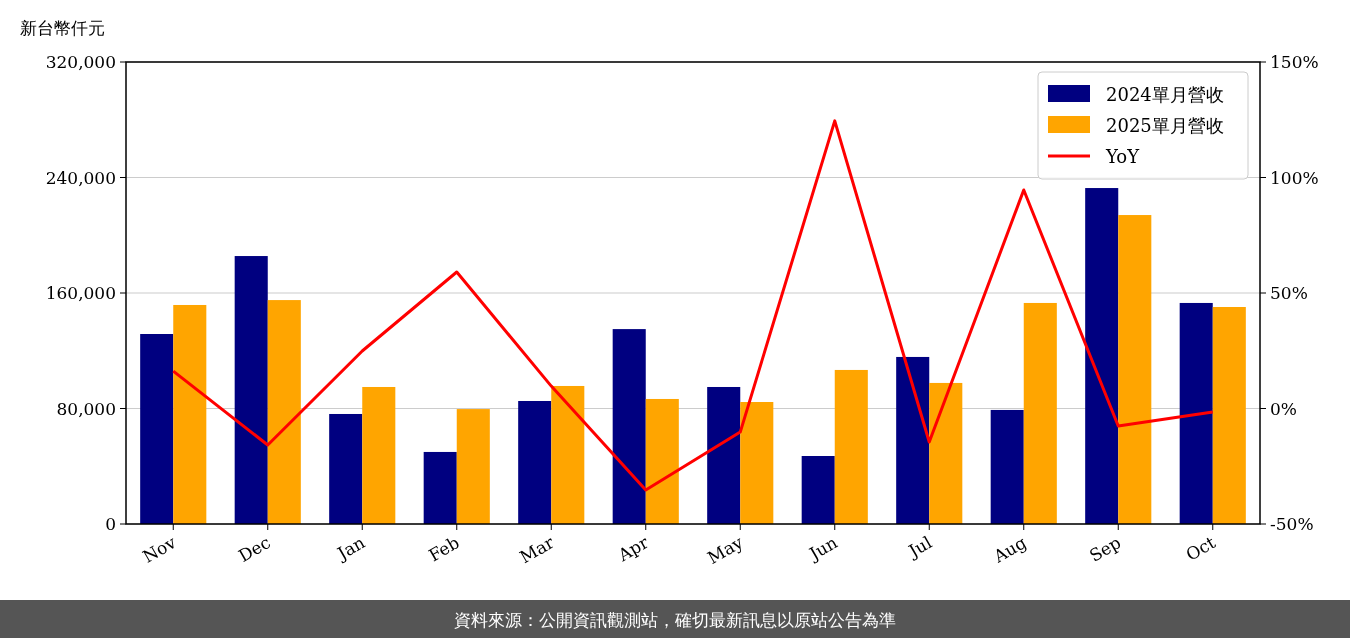  I want to click on y2-tick-label: 0%, so click(1283, 408).